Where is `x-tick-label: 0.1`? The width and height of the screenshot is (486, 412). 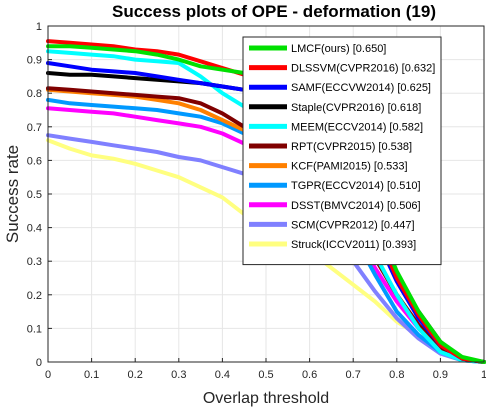
x-tick-label: 0.1 is located at coordinates (91, 375).